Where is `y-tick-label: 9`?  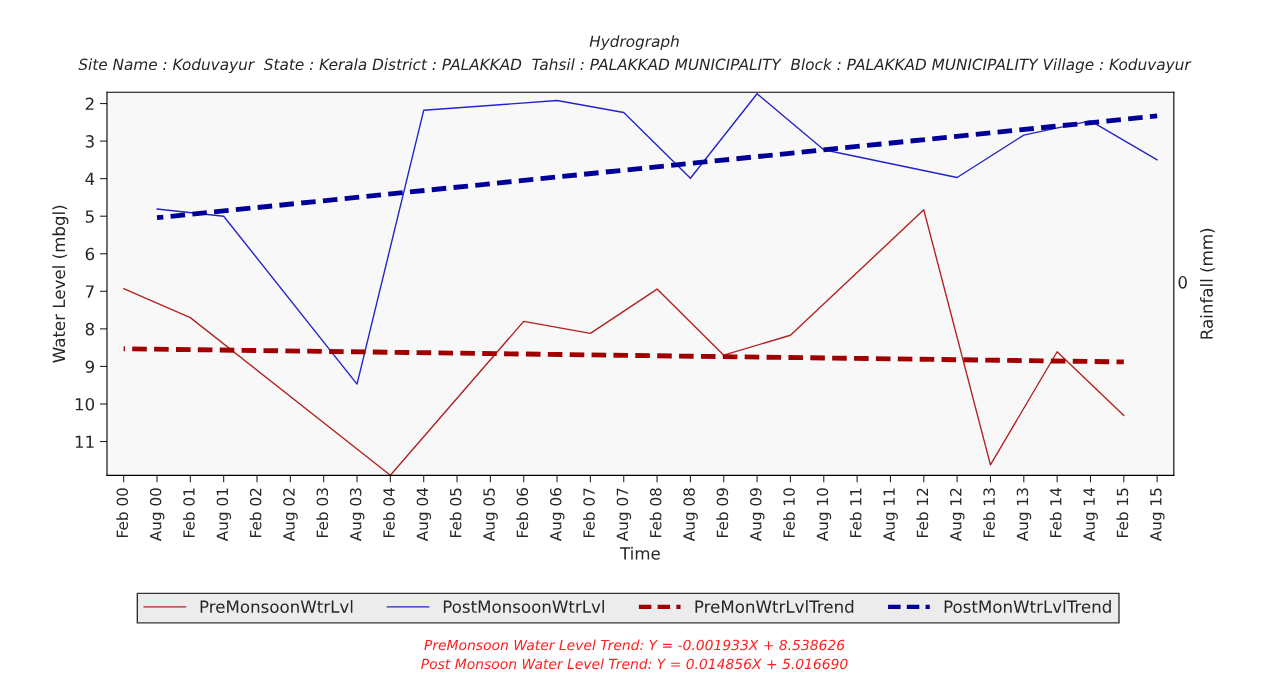
y-tick-label: 9 is located at coordinates (89, 366).